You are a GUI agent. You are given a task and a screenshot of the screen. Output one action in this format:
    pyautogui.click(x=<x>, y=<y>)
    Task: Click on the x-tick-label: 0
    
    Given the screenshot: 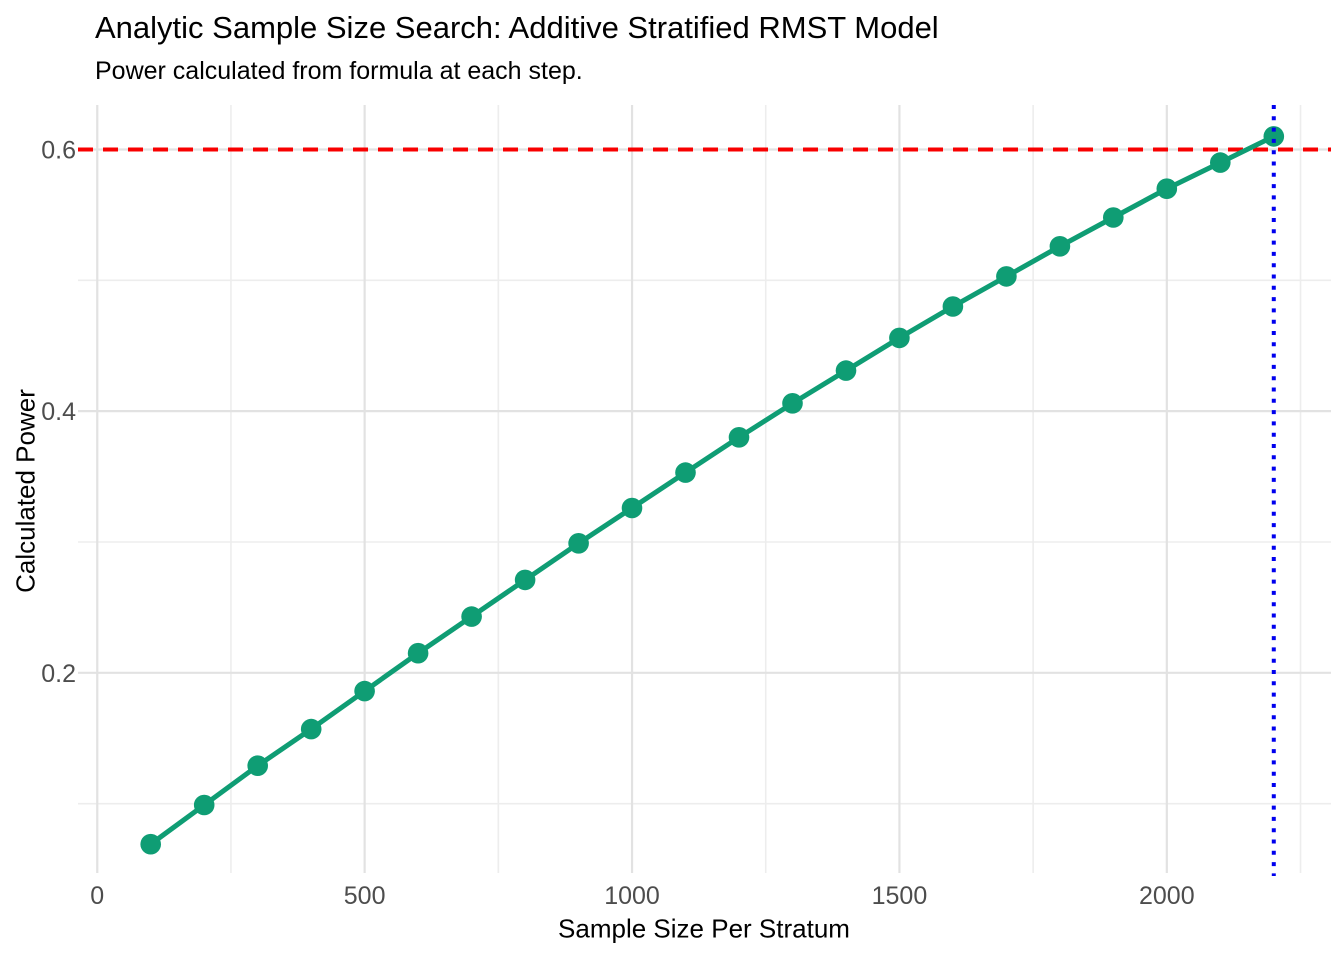 What is the action you would take?
    pyautogui.click(x=97, y=896)
    